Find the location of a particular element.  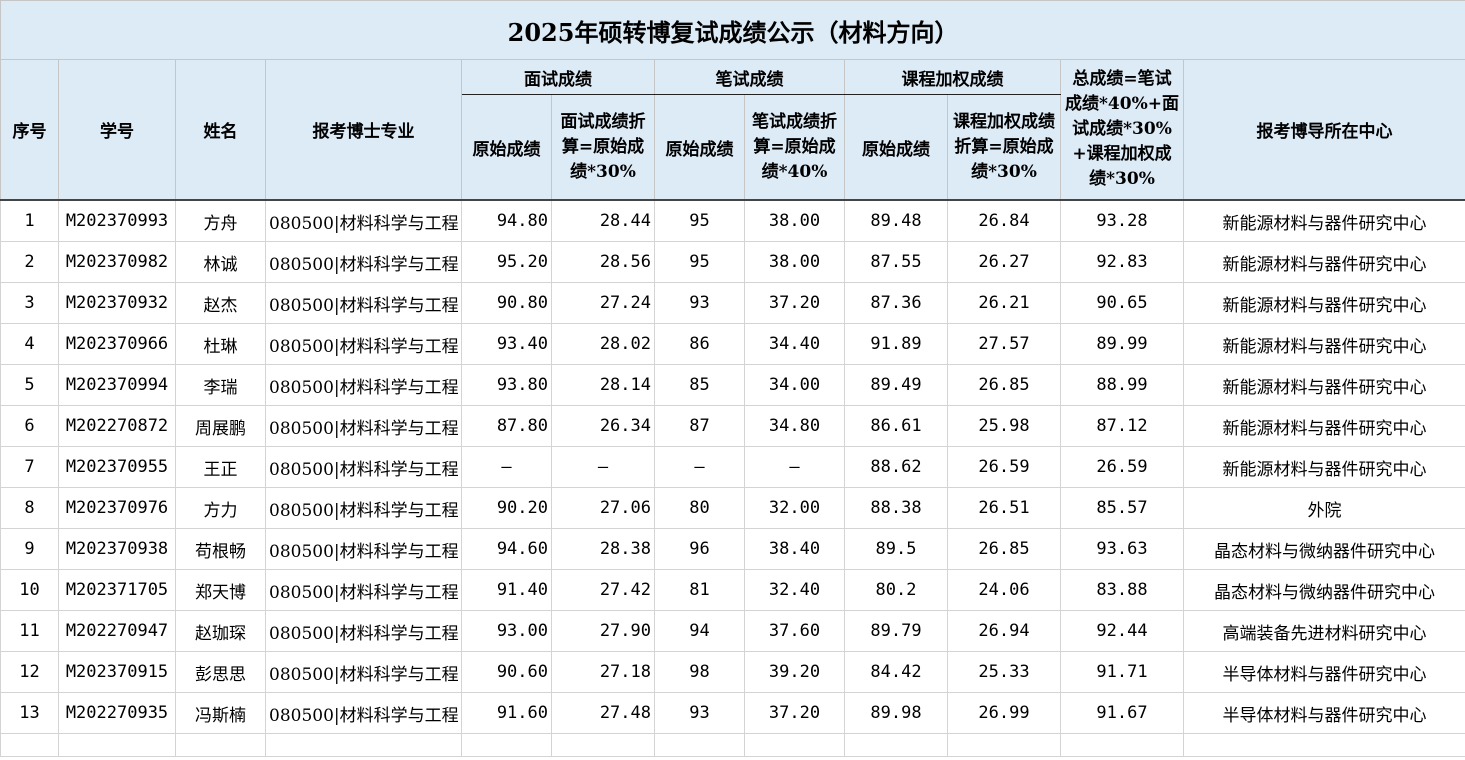

cell-seq: 3 is located at coordinates (29, 303).